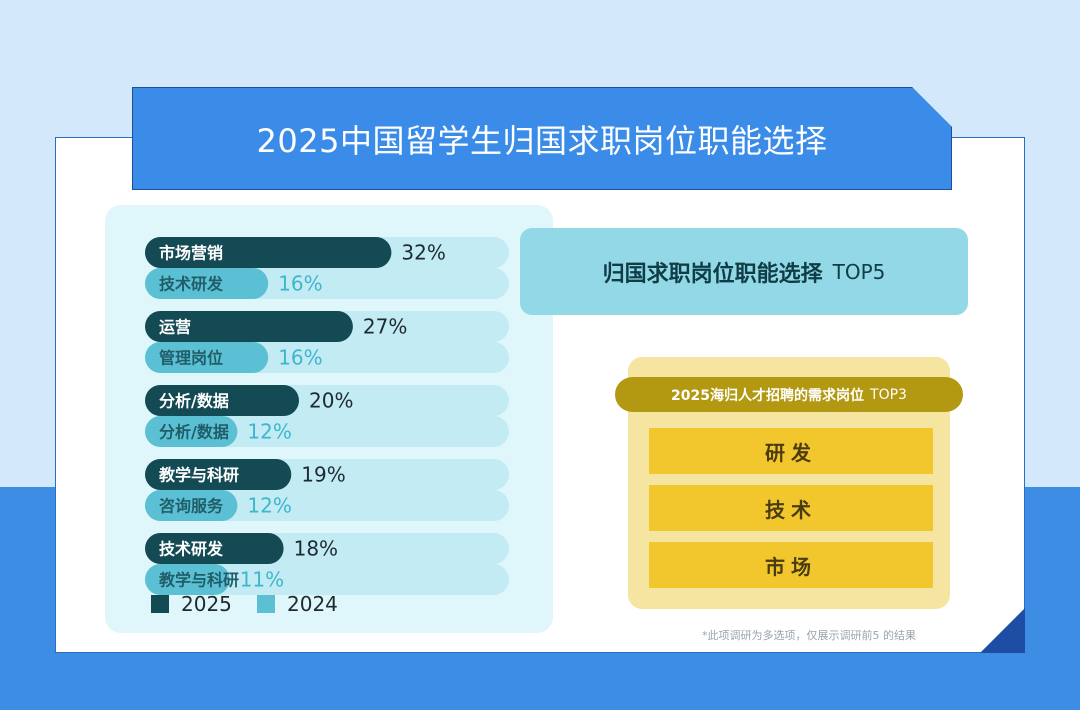 The height and width of the screenshot is (710, 1080). What do you see at coordinates (888, 394) in the screenshot?
I see `top3-suffix: TOP3` at bounding box center [888, 394].